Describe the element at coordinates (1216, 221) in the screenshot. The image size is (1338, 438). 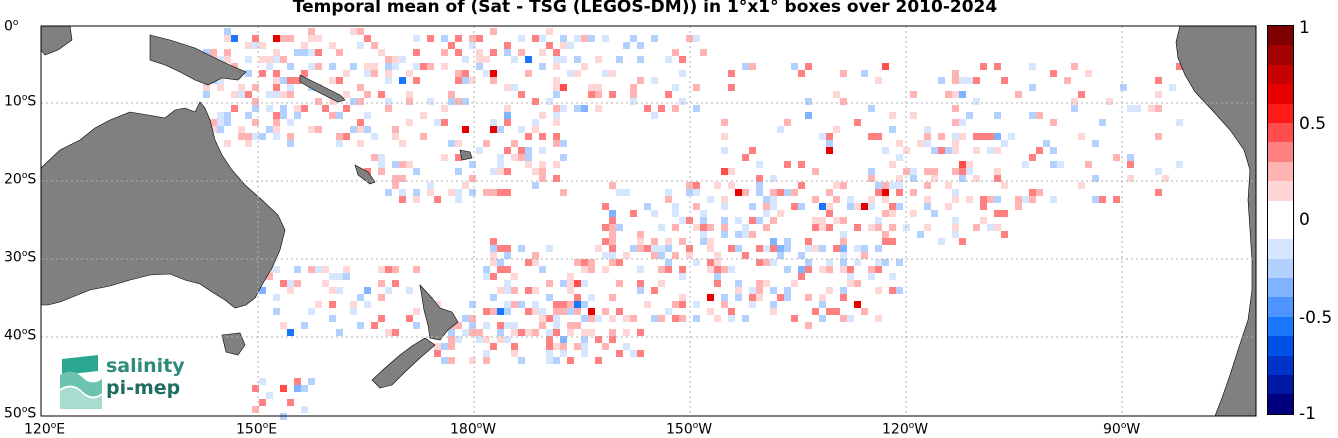
I see `south-america` at that location.